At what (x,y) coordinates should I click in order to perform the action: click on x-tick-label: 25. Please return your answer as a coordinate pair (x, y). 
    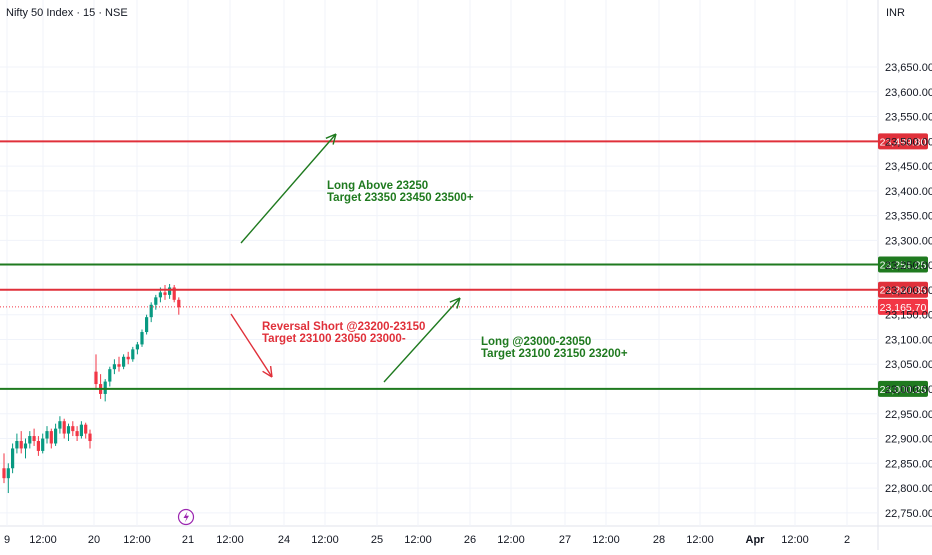
    Looking at the image, I should click on (377, 540).